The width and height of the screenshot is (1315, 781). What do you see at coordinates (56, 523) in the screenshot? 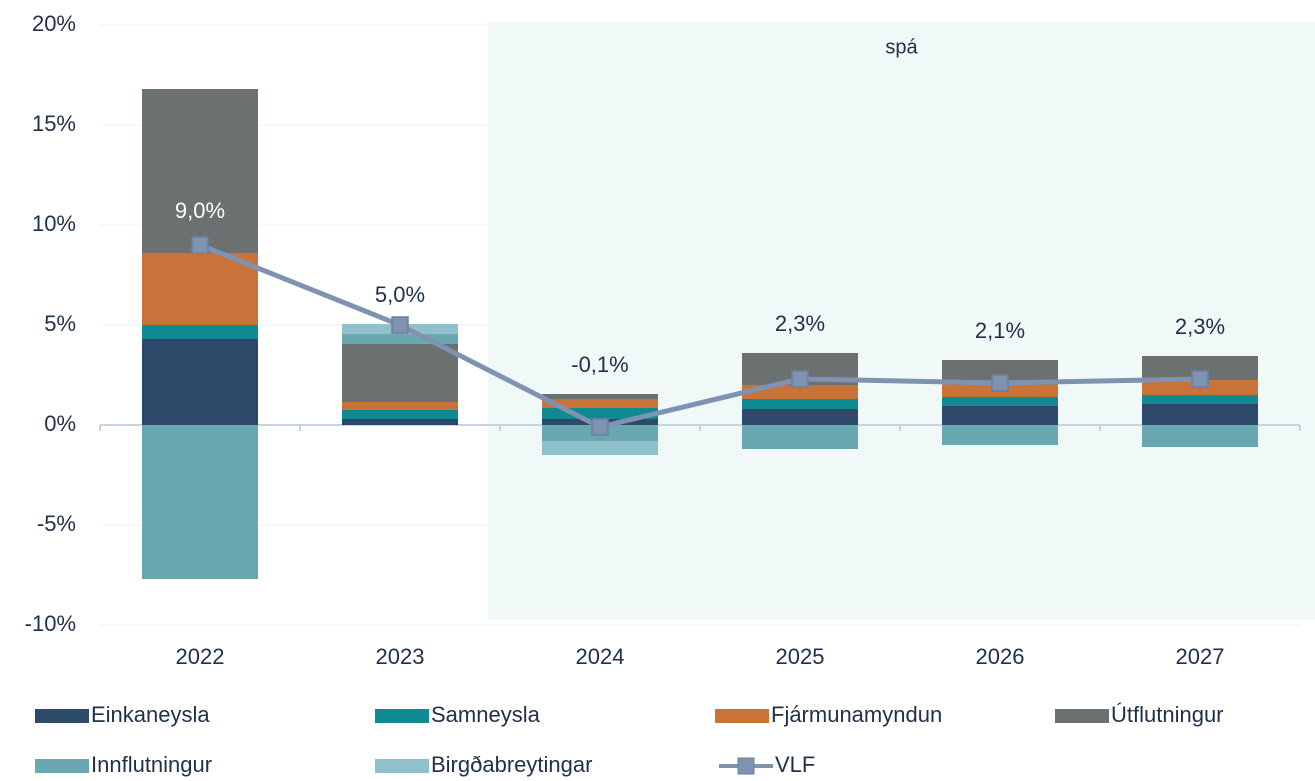
I see `y-tick-label: -5%` at bounding box center [56, 523].